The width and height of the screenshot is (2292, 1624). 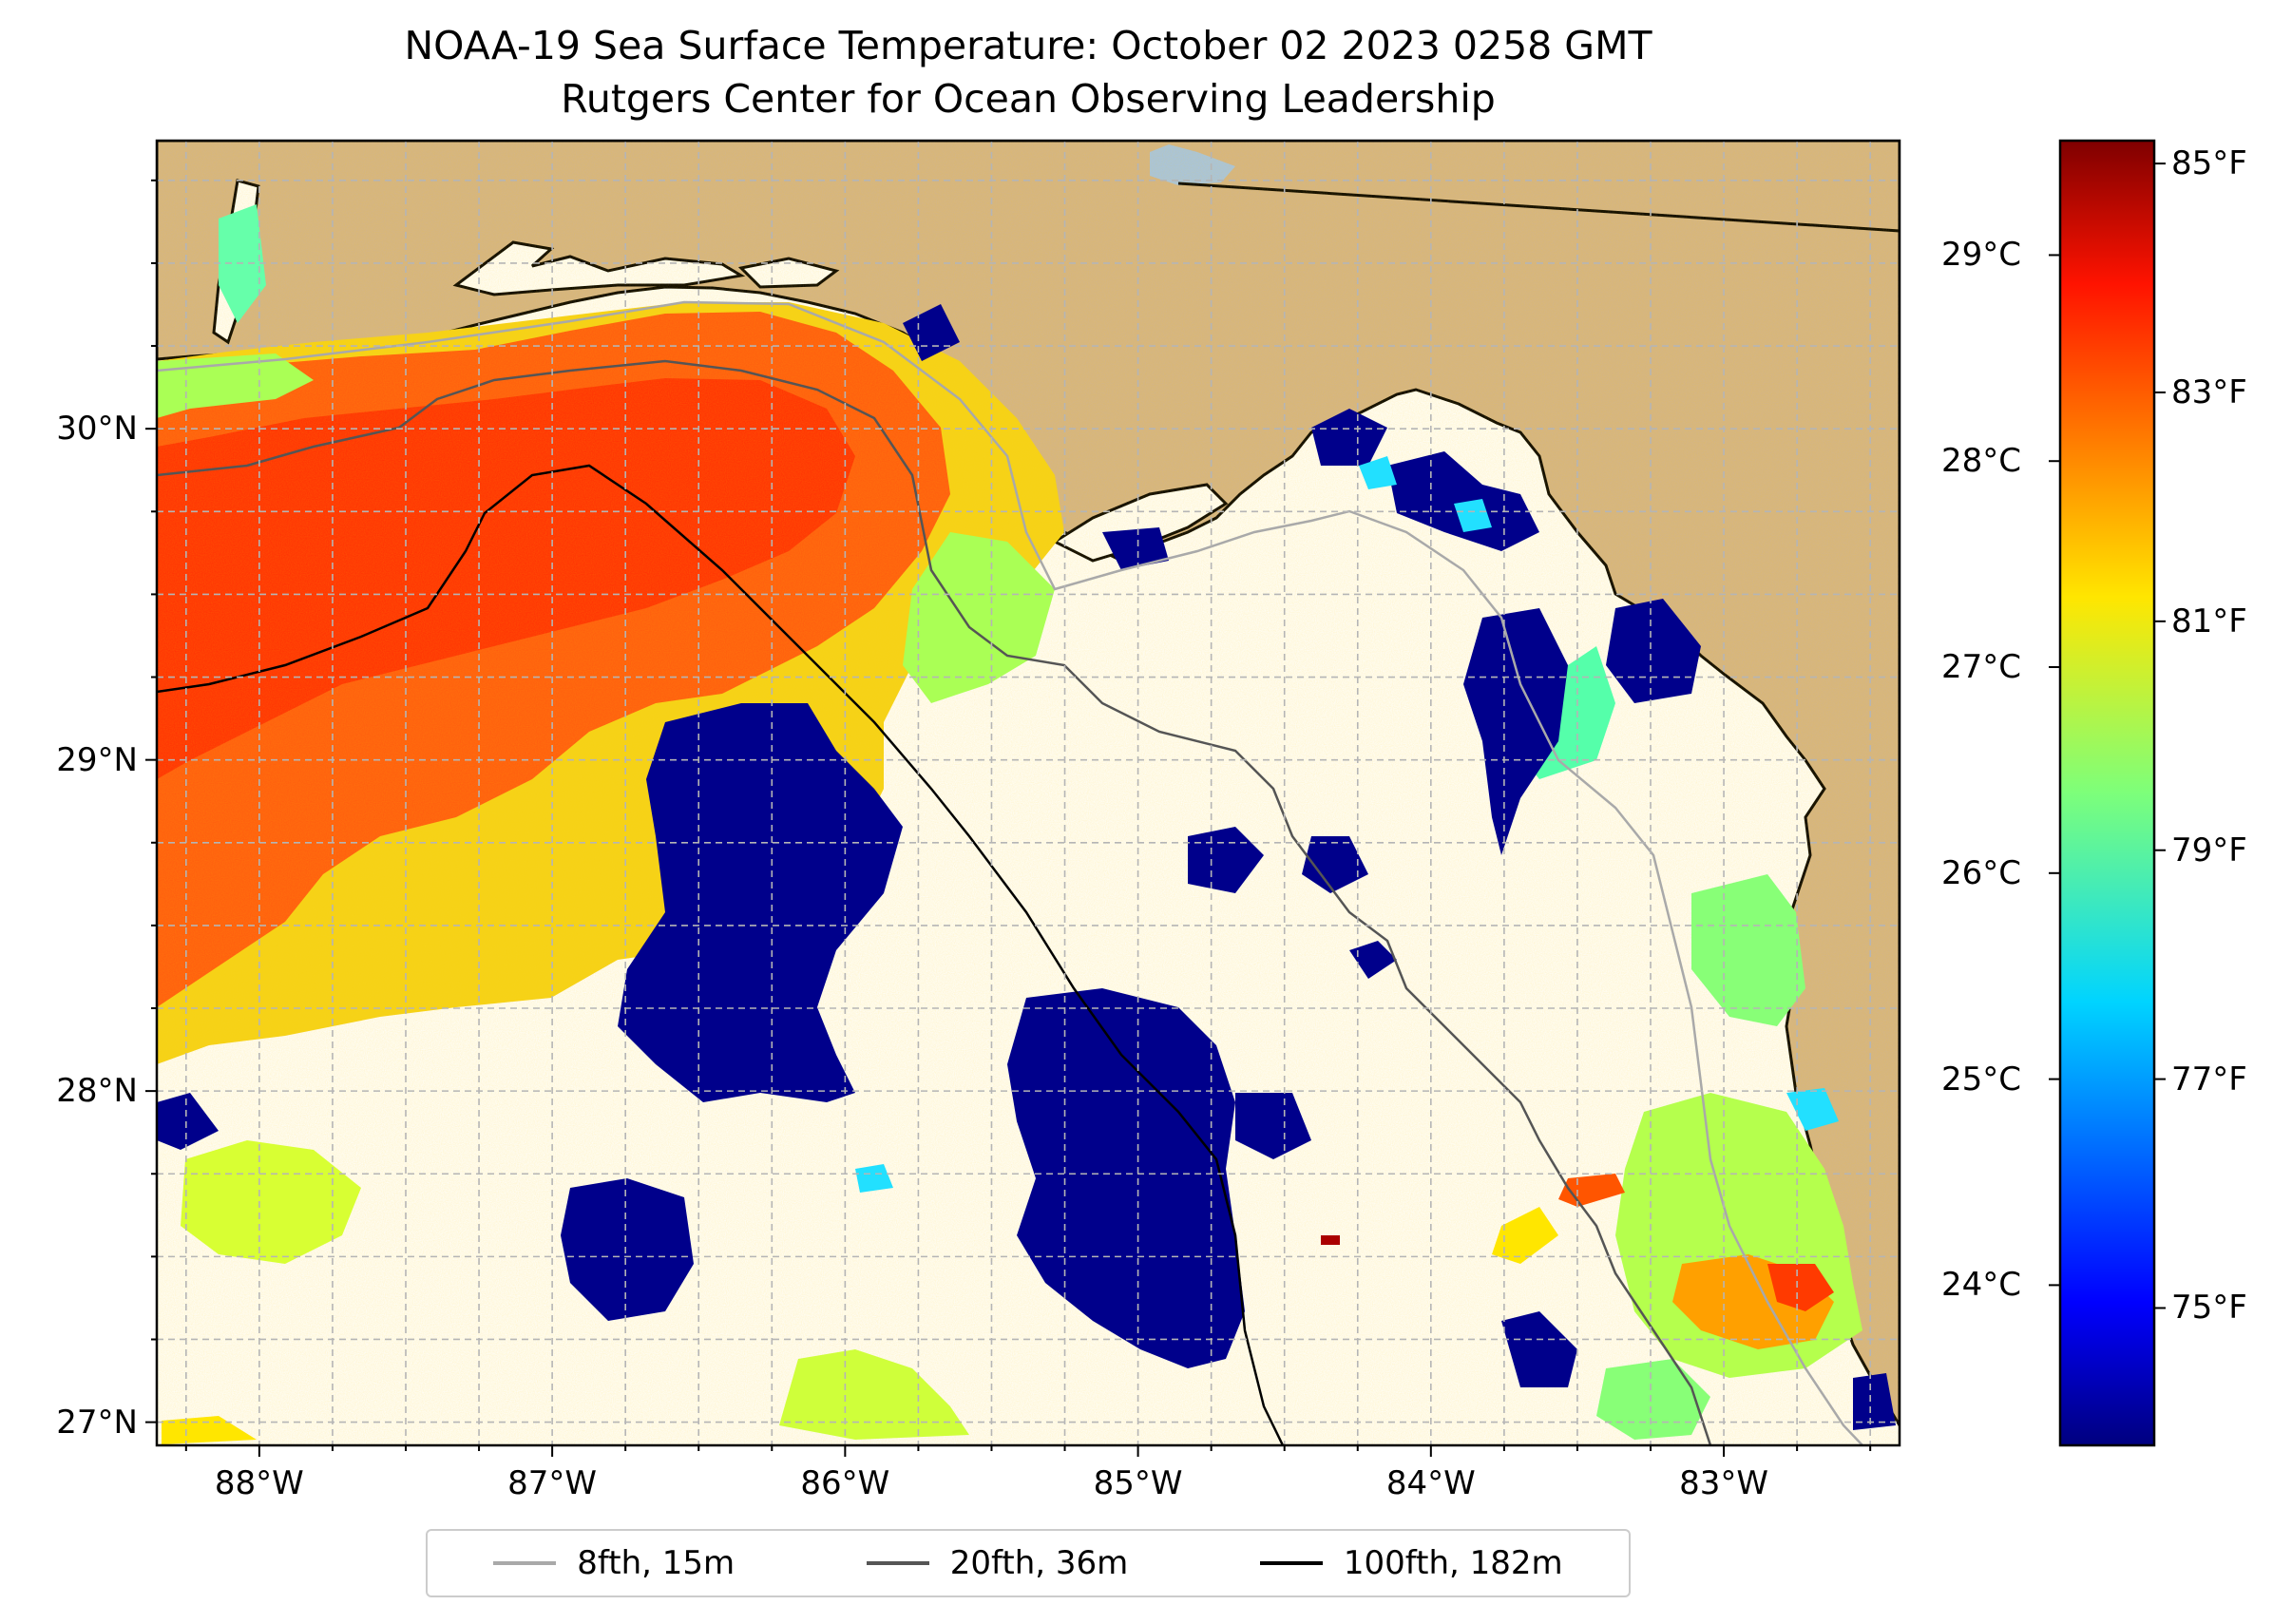 I want to click on colorbar-c-label: 29°C, so click(x=1981, y=255).